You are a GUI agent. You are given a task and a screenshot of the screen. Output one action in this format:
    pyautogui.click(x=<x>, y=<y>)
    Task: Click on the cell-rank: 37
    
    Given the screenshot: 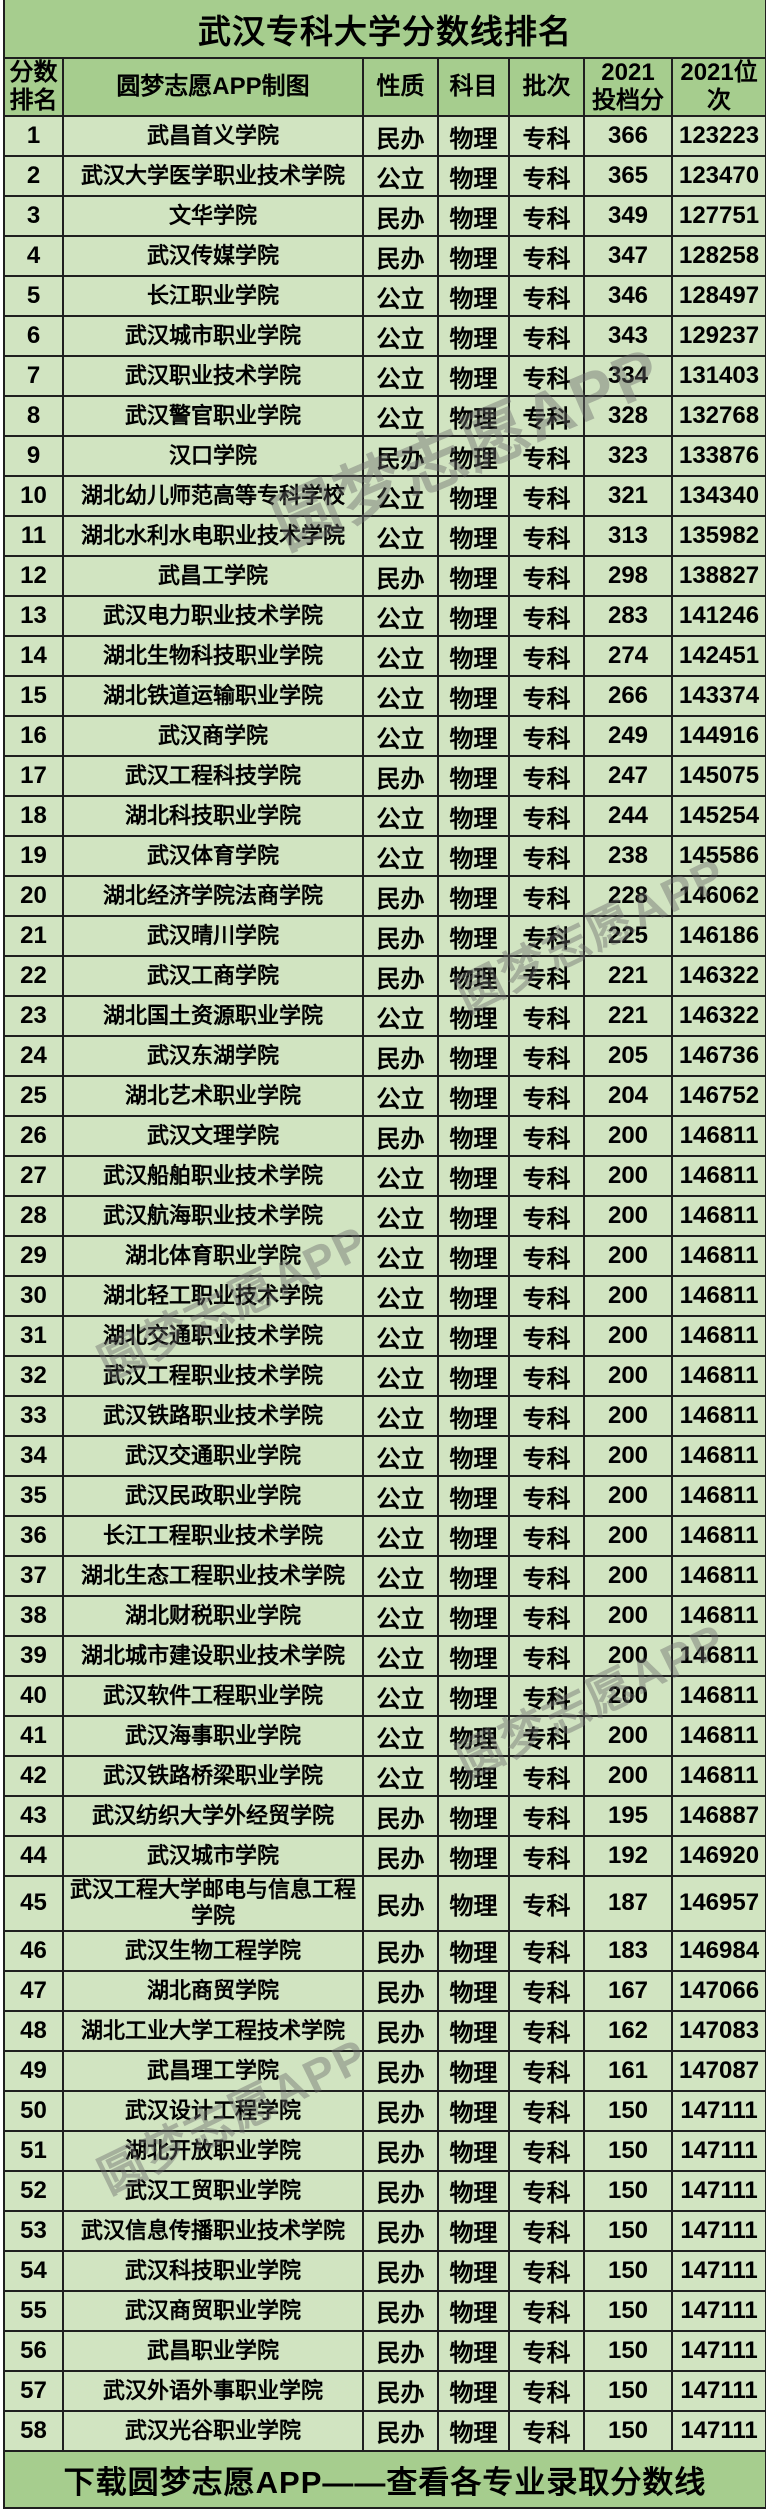 What is the action you would take?
    pyautogui.click(x=33, y=1576)
    